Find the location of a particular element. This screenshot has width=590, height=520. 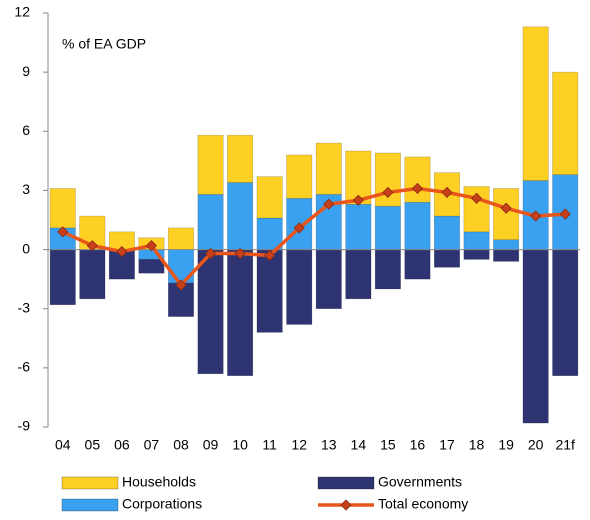

x-tick-label: 12 is located at coordinates (299, 445).